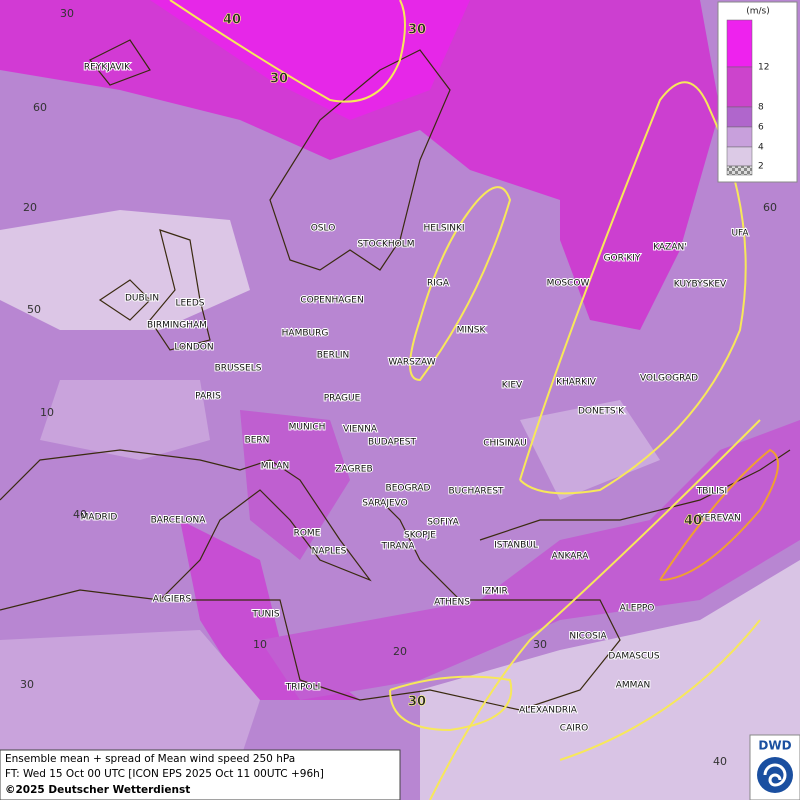 The width and height of the screenshot is (800, 804). Describe the element at coordinates (711, 492) in the screenshot. I see `city-label: TBILISI` at that location.